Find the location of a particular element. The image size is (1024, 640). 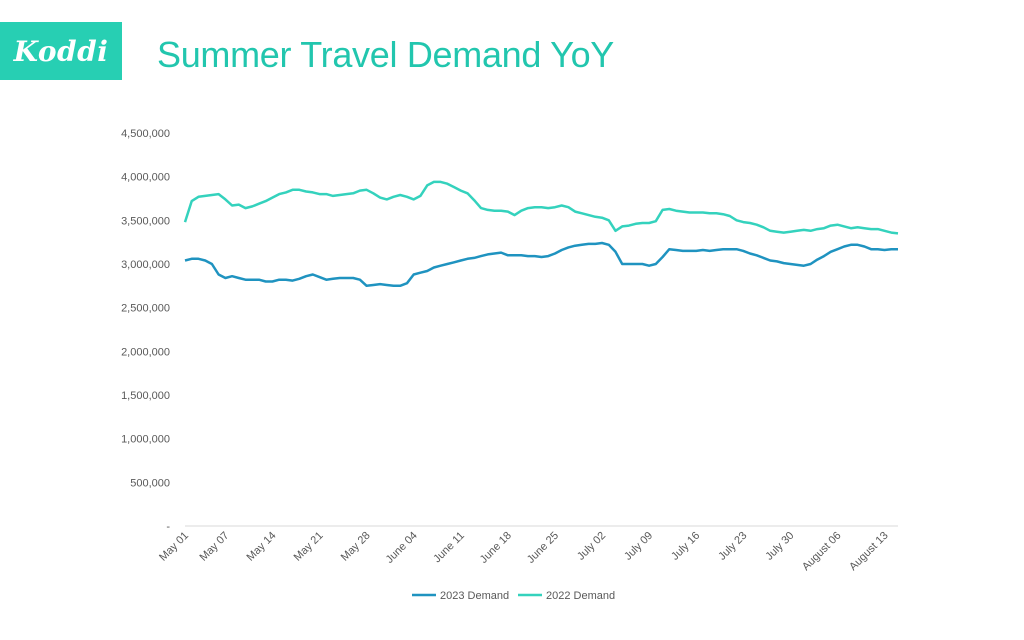

x-tick-label: May 28 is located at coordinates (356, 547).